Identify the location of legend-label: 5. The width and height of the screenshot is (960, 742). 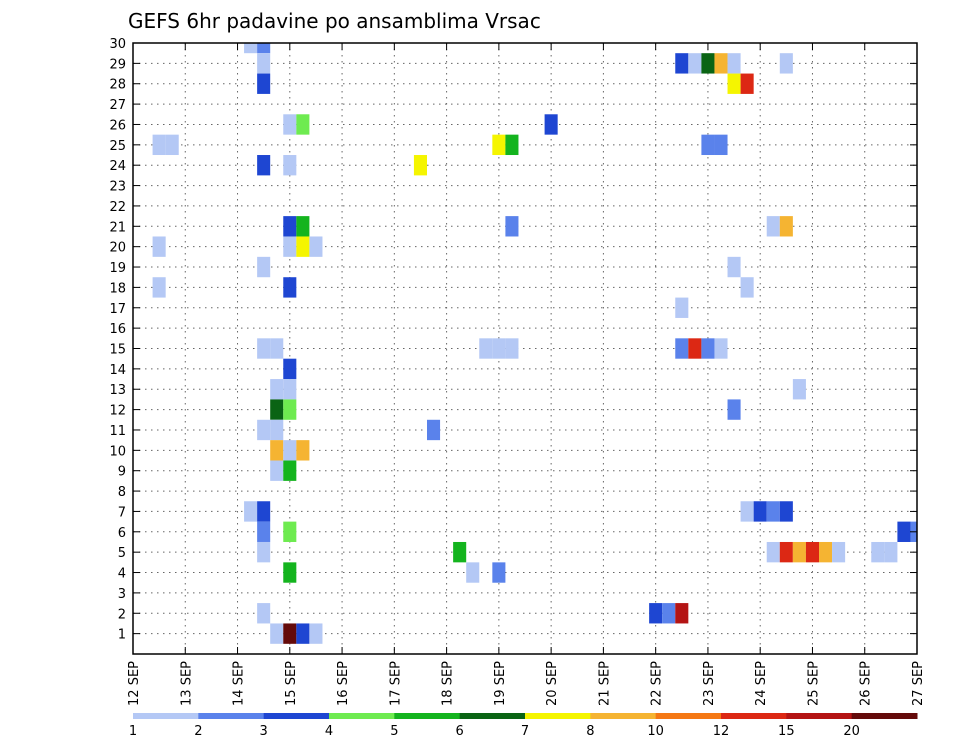
(394, 731).